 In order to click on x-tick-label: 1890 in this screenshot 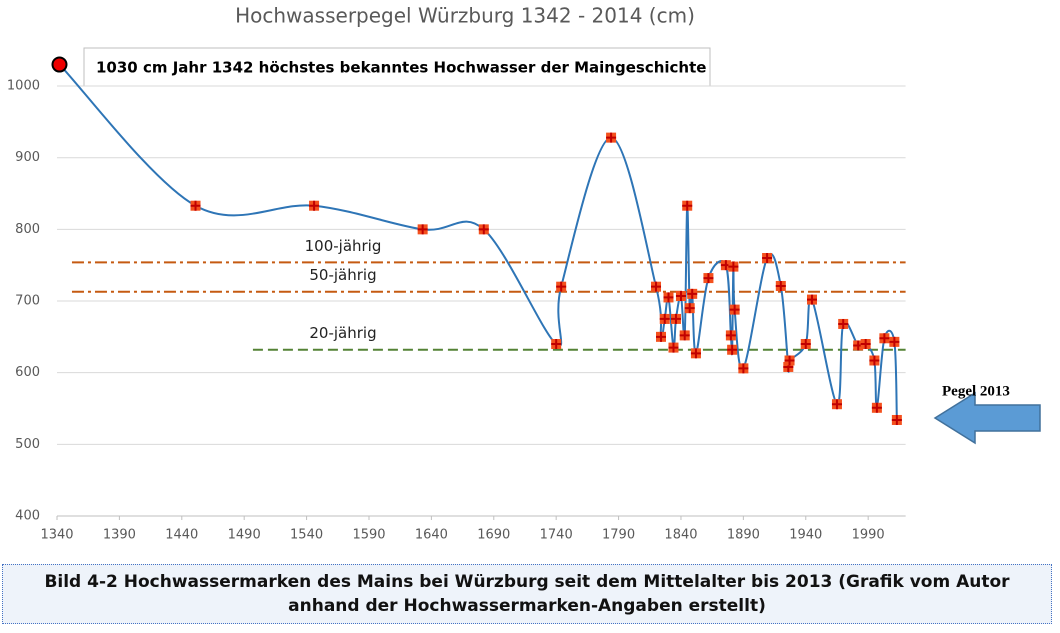, I will do `click(743, 535)`.